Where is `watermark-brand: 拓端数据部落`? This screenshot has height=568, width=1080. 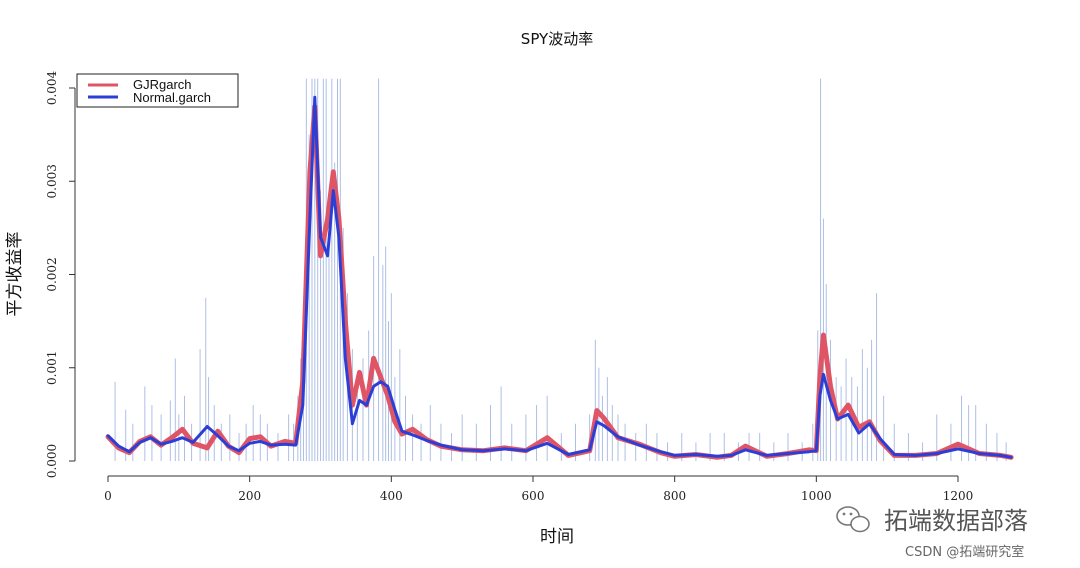 watermark-brand: 拓端数据部落 is located at coordinates (956, 521).